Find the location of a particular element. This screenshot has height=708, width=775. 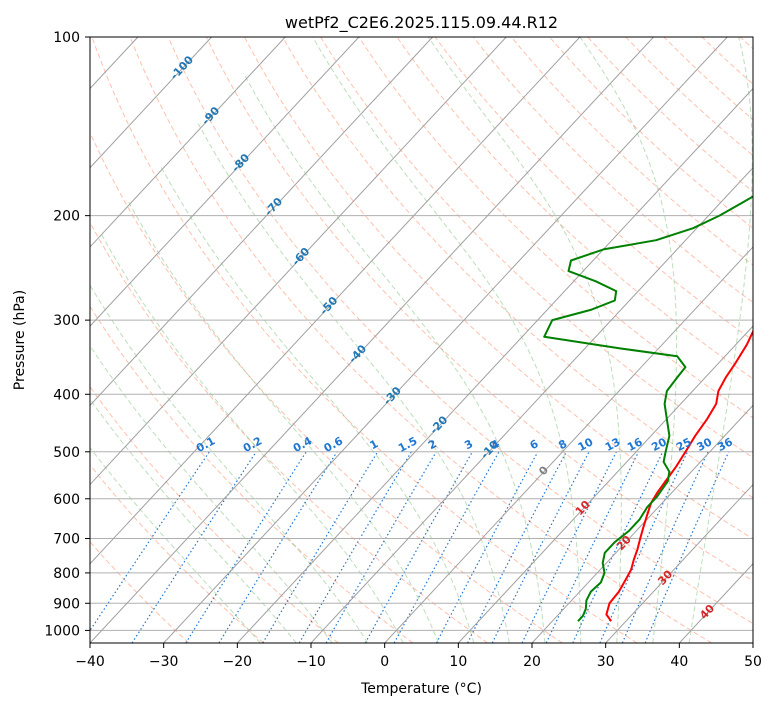

mixing-ratio-label: 20 is located at coordinates (659, 444).